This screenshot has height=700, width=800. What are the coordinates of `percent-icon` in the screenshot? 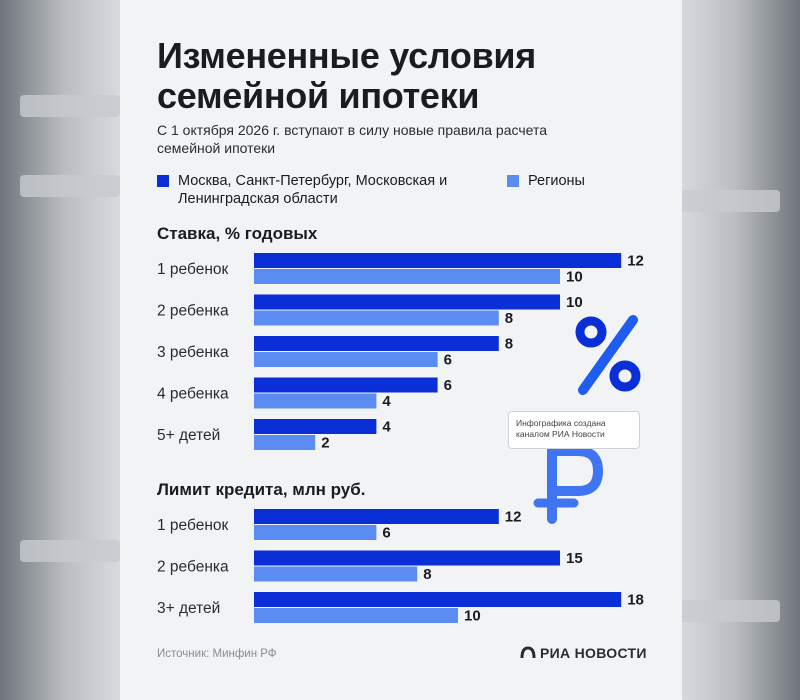 It's located at (608, 355).